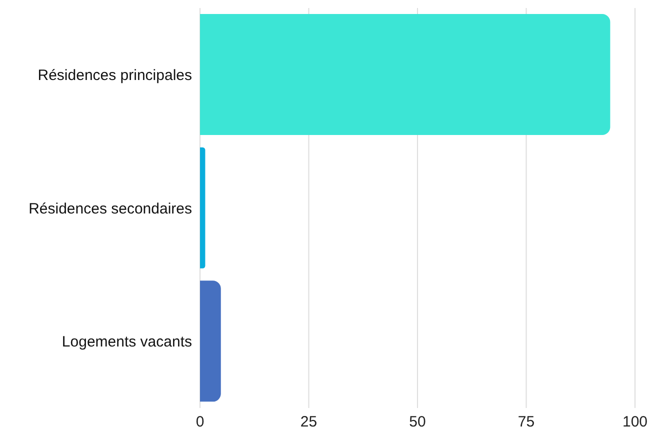 This screenshot has height=434, width=650. What do you see at coordinates (635, 422) in the screenshot?
I see `x-tick-label: 100` at bounding box center [635, 422].